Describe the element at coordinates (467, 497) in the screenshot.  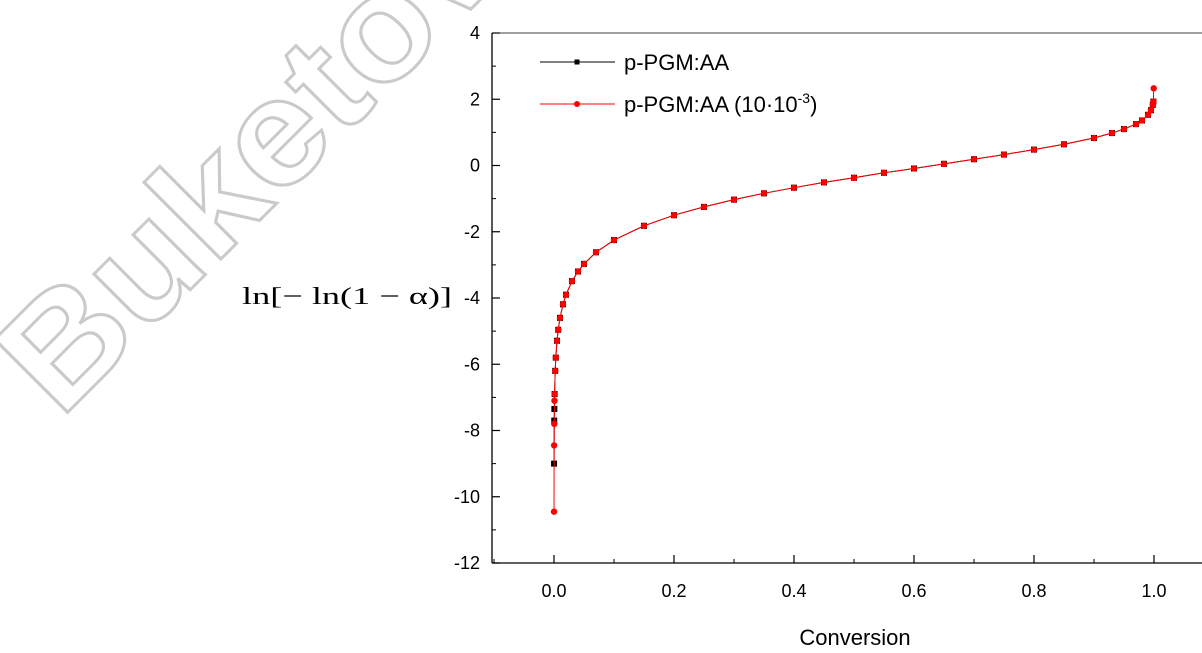
I see `y-tick-label-1: -10` at that location.